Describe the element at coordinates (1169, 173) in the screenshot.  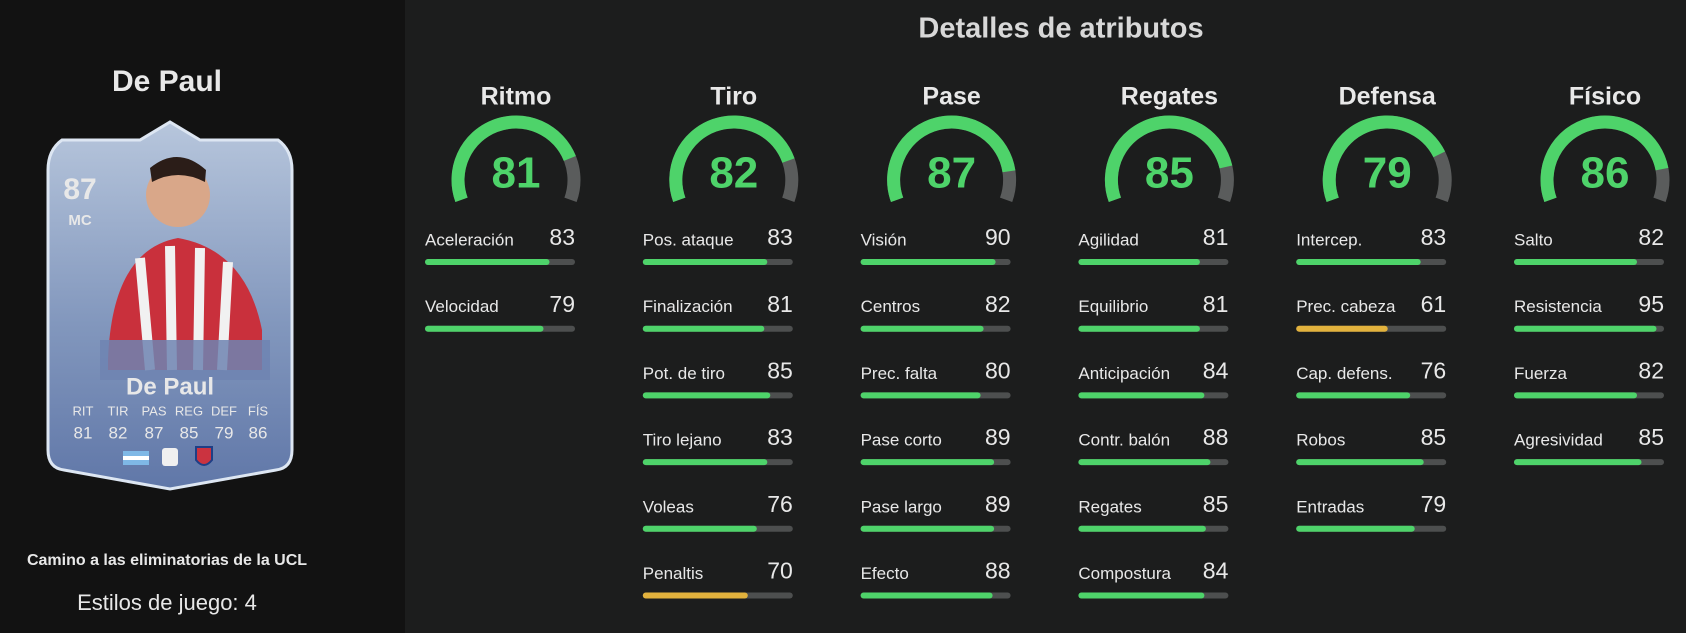
I see `category-value: 85` at that location.